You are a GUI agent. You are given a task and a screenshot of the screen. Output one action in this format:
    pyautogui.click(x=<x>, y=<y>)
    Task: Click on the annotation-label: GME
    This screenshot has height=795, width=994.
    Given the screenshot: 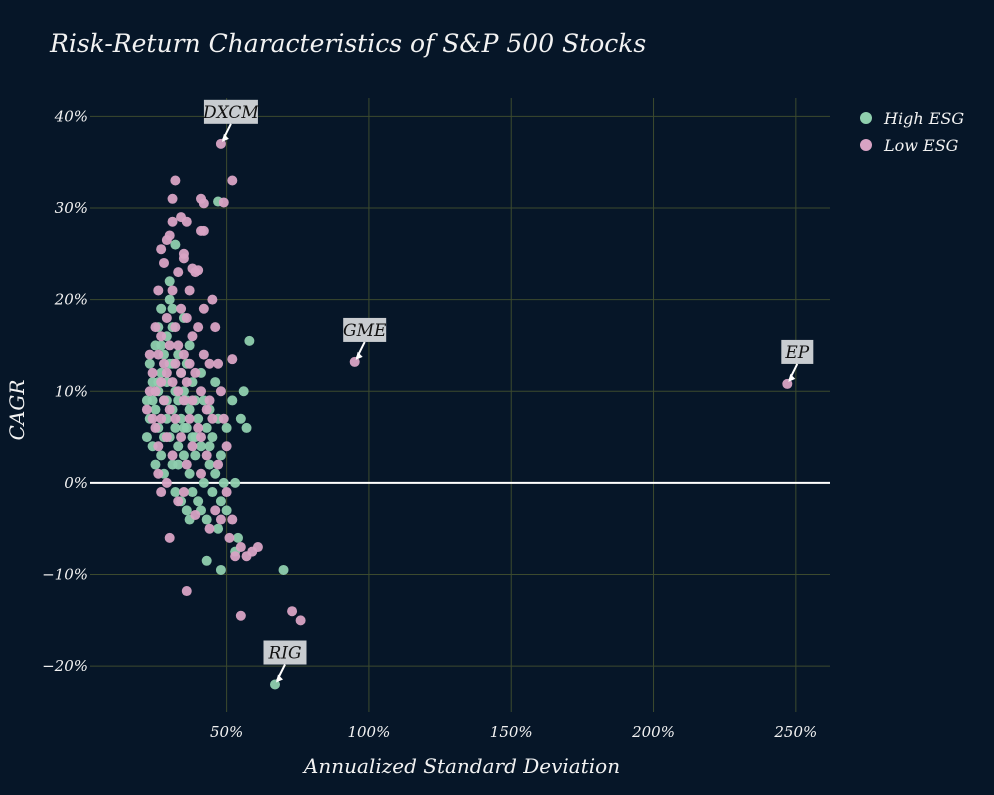 What is the action you would take?
    pyautogui.click(x=365, y=331)
    